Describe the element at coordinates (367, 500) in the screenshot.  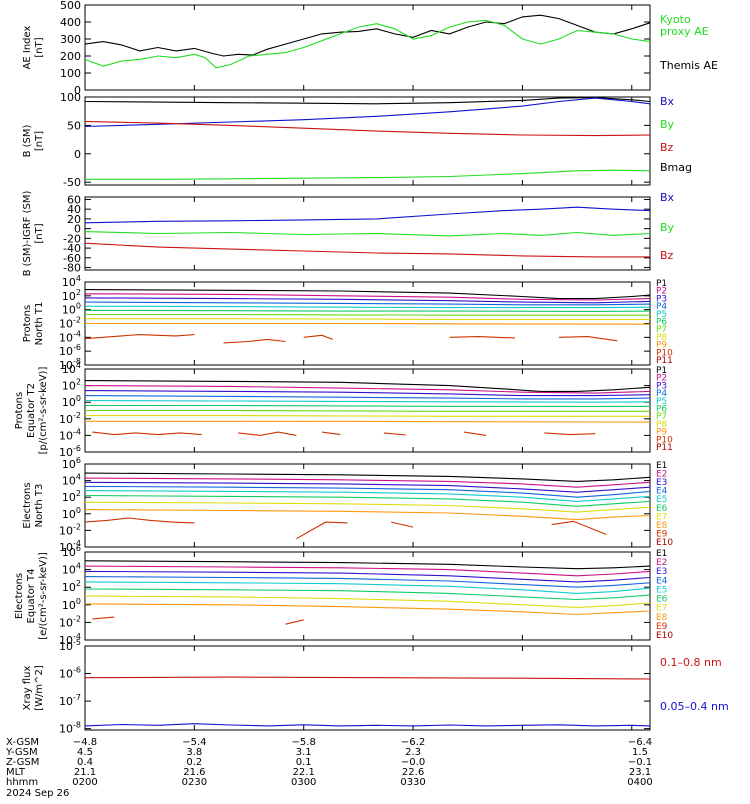
I see `series-line-e6` at that location.